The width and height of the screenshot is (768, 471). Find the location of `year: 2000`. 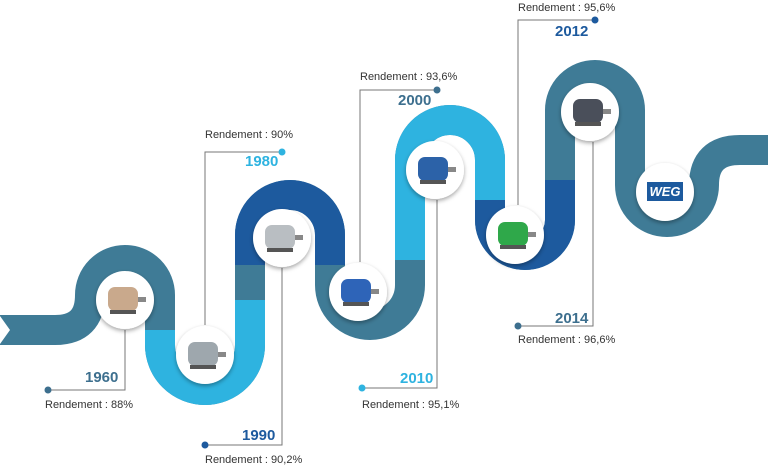

year: 2000 is located at coordinates (414, 100).